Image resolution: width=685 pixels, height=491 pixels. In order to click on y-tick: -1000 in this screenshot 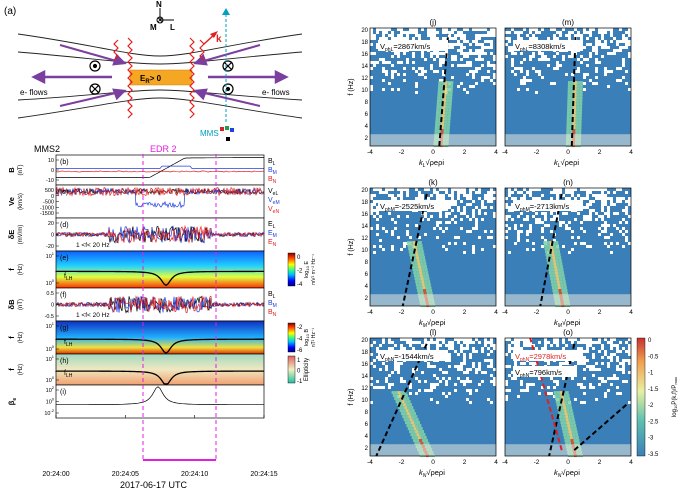, I will do `click(47, 208)`.